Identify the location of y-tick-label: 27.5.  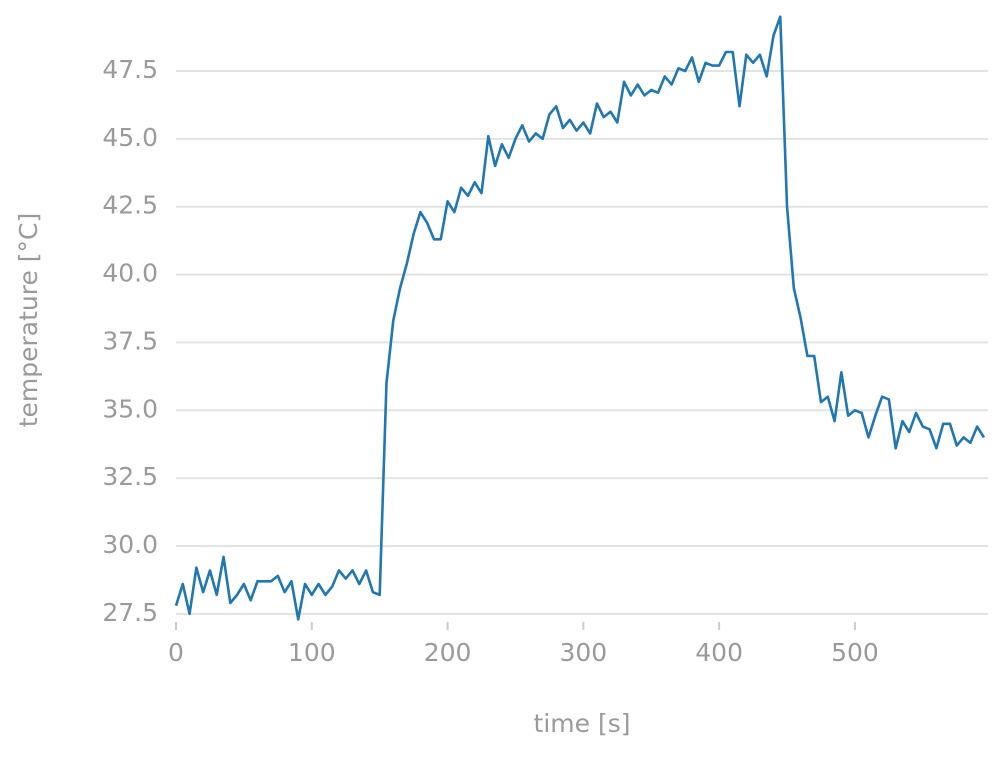
(130, 612).